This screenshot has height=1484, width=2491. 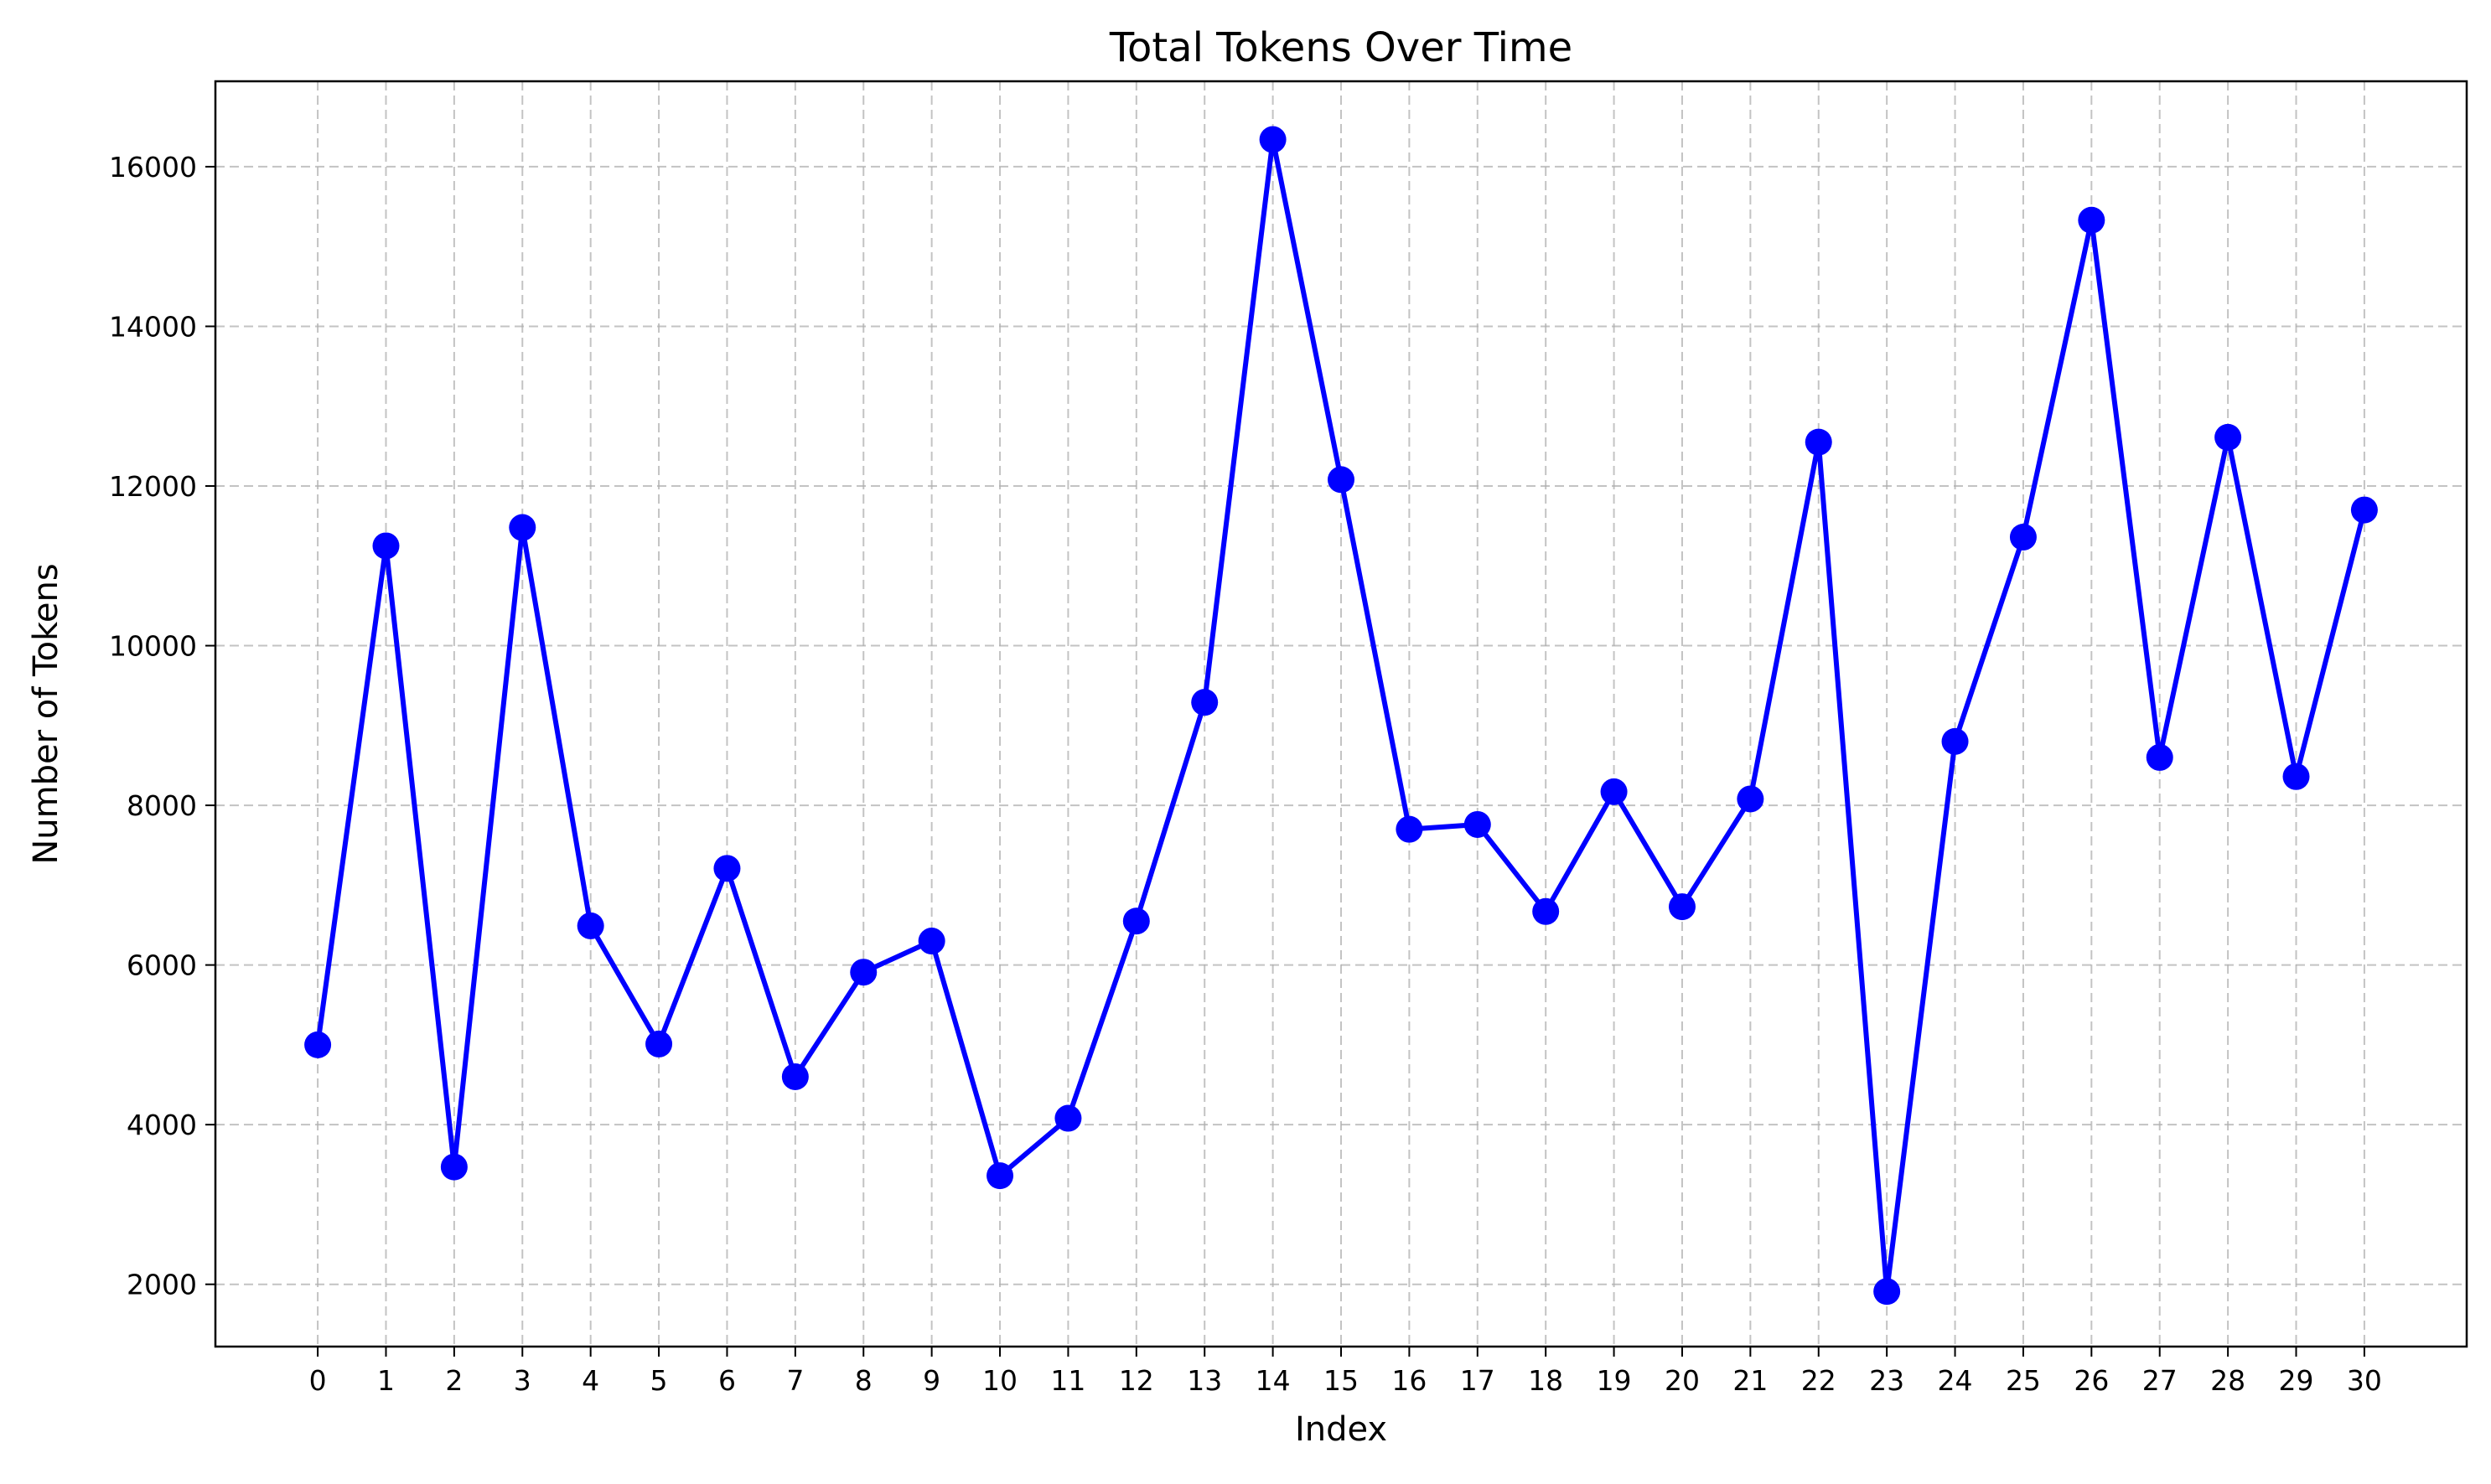 I want to click on x-tick-label: 0, so click(x=318, y=1380).